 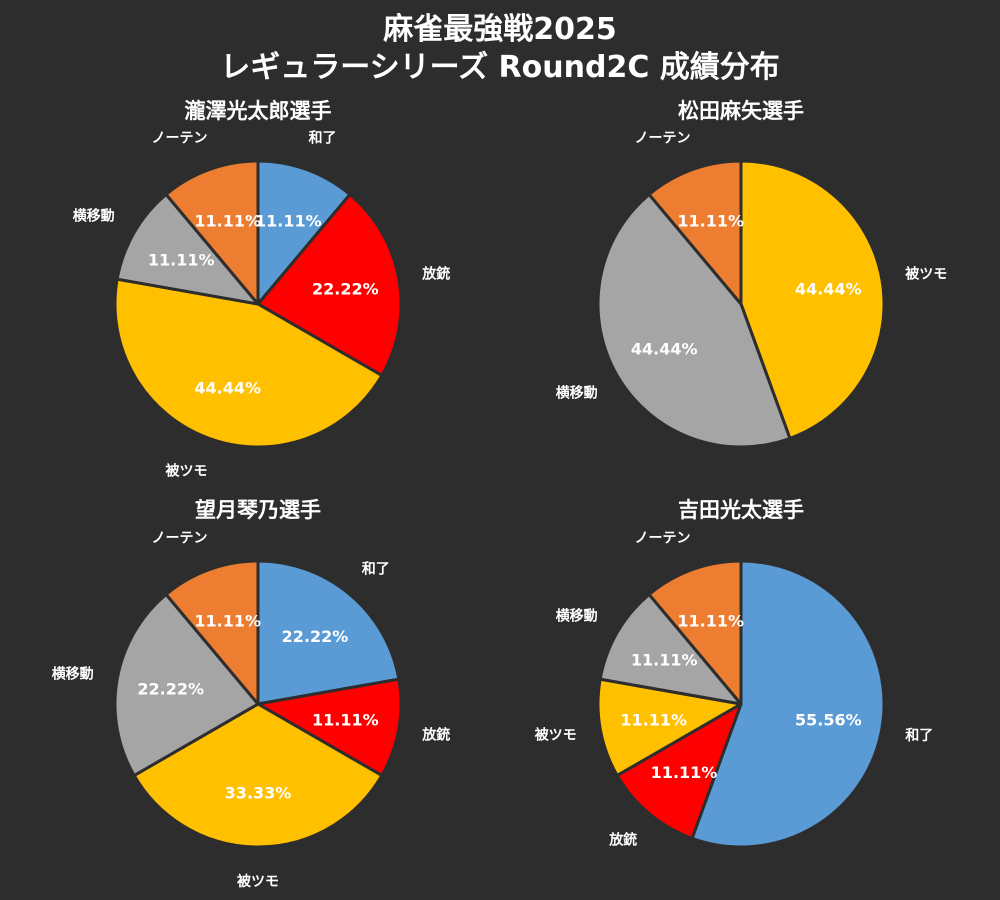 What do you see at coordinates (741, 510) in the screenshot?
I see `pie-title-4: 吉田光太選手` at bounding box center [741, 510].